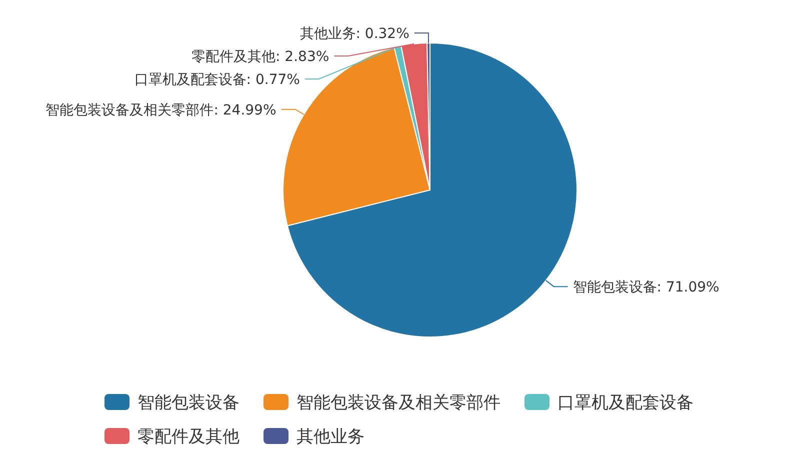 The image size is (800, 465). I want to click on data-label: 智能包装设备及相关零部件: 24.99%, so click(161, 110).